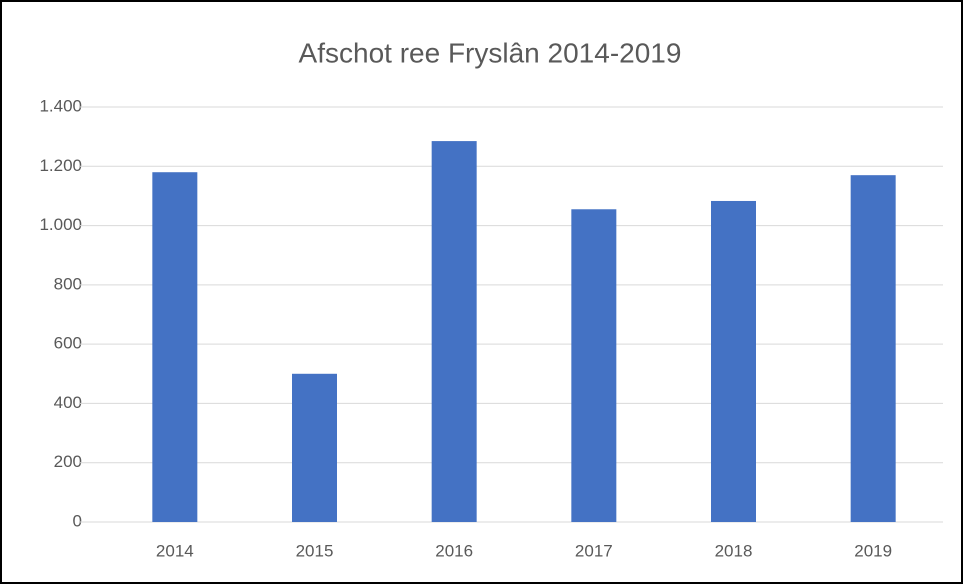 This screenshot has height=584, width=963. What do you see at coordinates (490, 52) in the screenshot?
I see `chart-title: Afschot ree Fryslân 2014-2019` at bounding box center [490, 52].